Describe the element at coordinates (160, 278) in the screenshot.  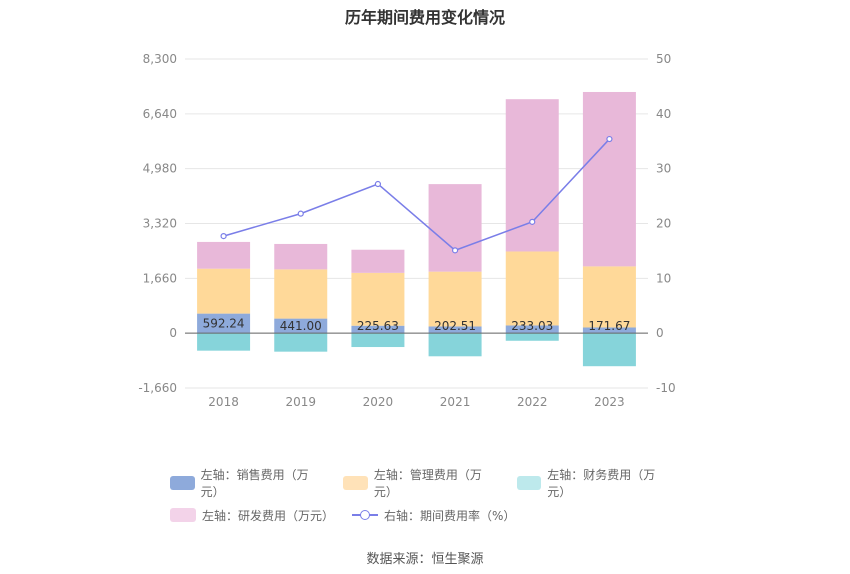
I see `left-axis-tick: 1,660` at that location.